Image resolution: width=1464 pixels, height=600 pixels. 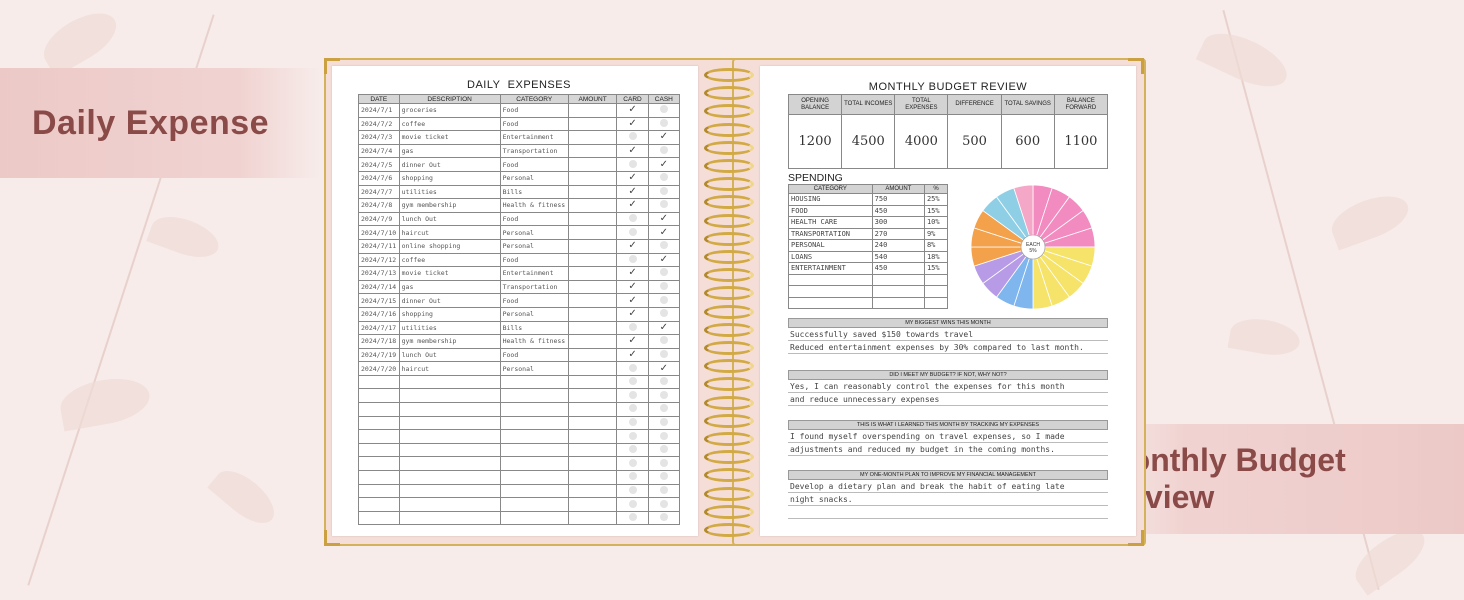 I want to click on date-cell: 2024/7/13, so click(x=379, y=273).